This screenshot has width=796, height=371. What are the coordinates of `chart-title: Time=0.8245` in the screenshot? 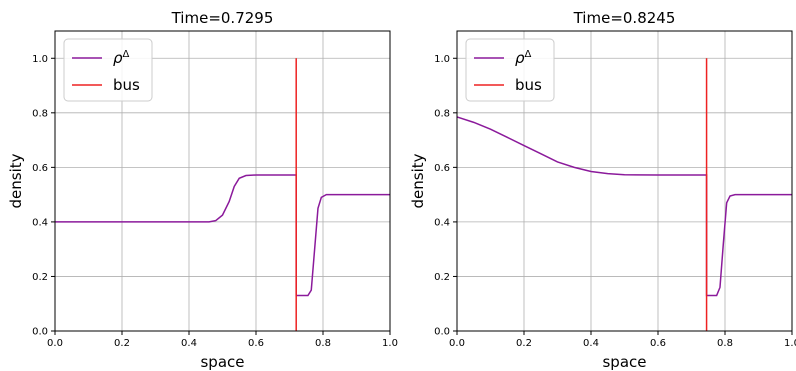 It's located at (624, 18).